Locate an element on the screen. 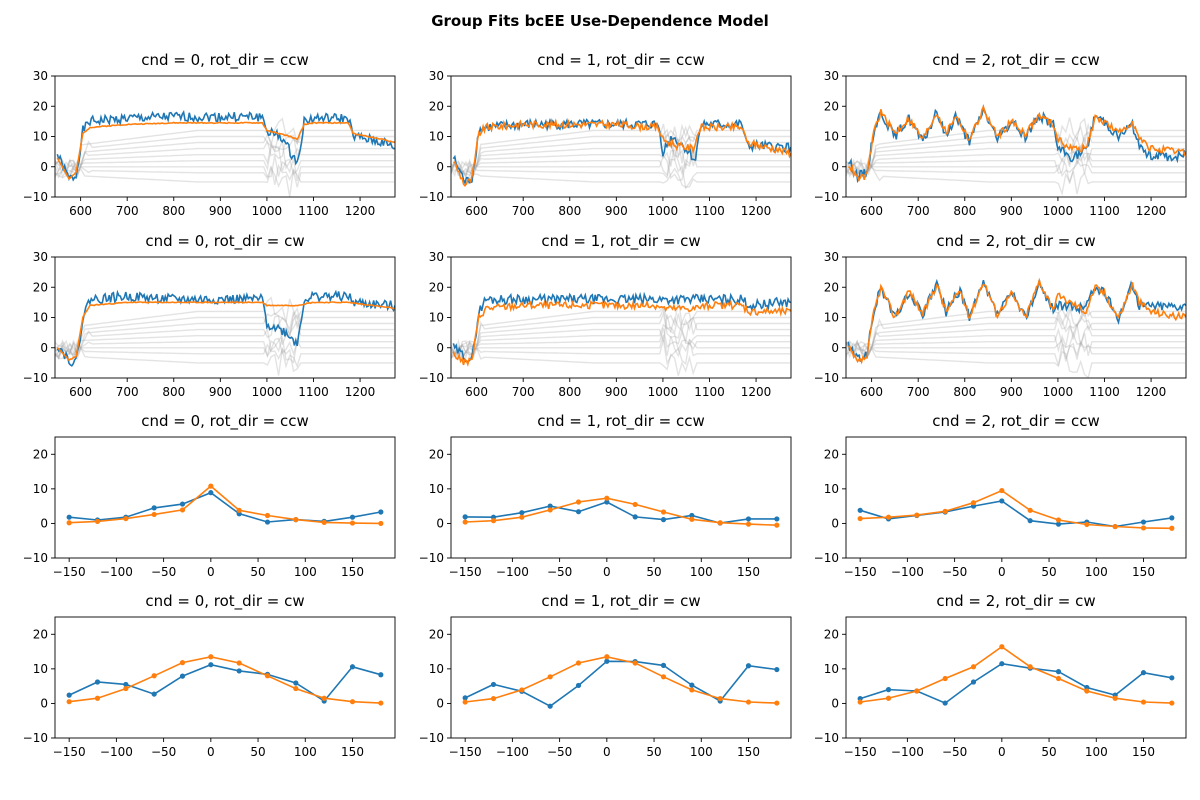 This screenshot has height=800, width=1200. x-tick-label: −50 is located at coordinates (559, 572).